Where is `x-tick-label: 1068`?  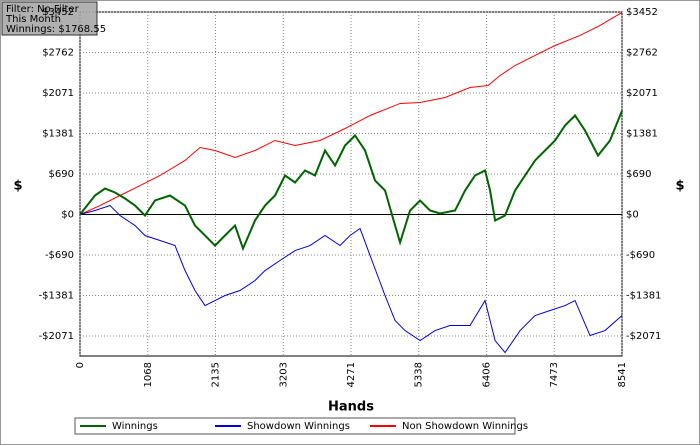
x-tick-label: 1068 is located at coordinates (148, 374).